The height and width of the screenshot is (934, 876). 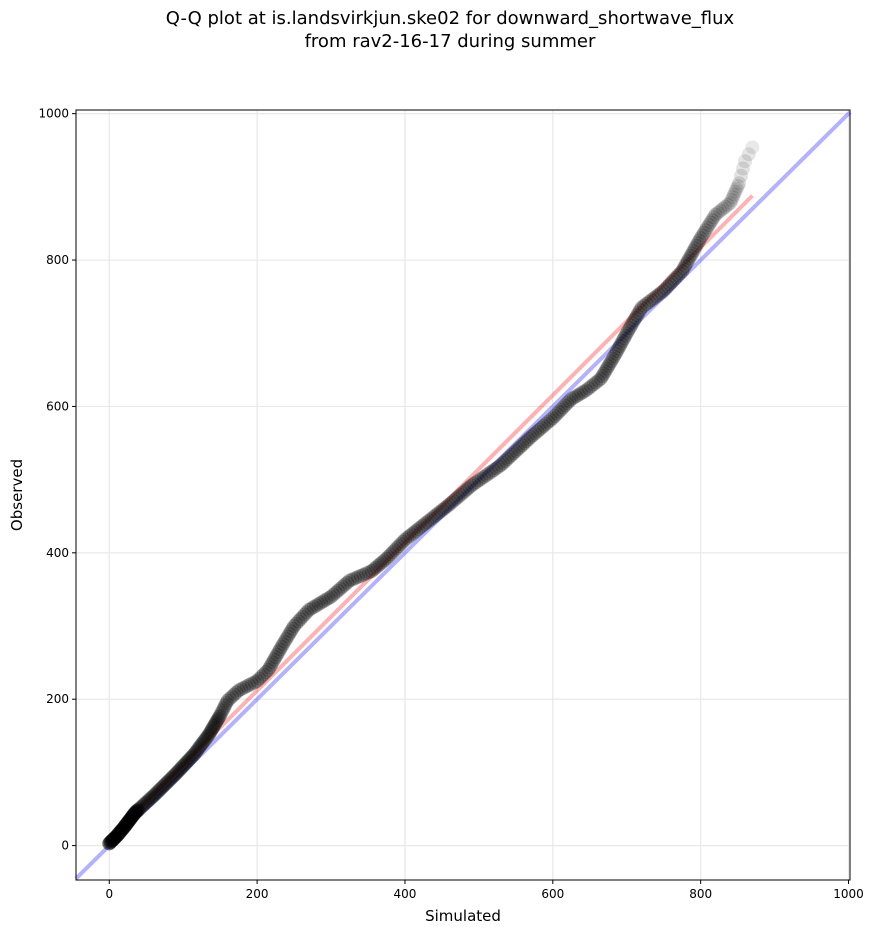 I want to click on x-tick-label: 200, so click(x=257, y=894).